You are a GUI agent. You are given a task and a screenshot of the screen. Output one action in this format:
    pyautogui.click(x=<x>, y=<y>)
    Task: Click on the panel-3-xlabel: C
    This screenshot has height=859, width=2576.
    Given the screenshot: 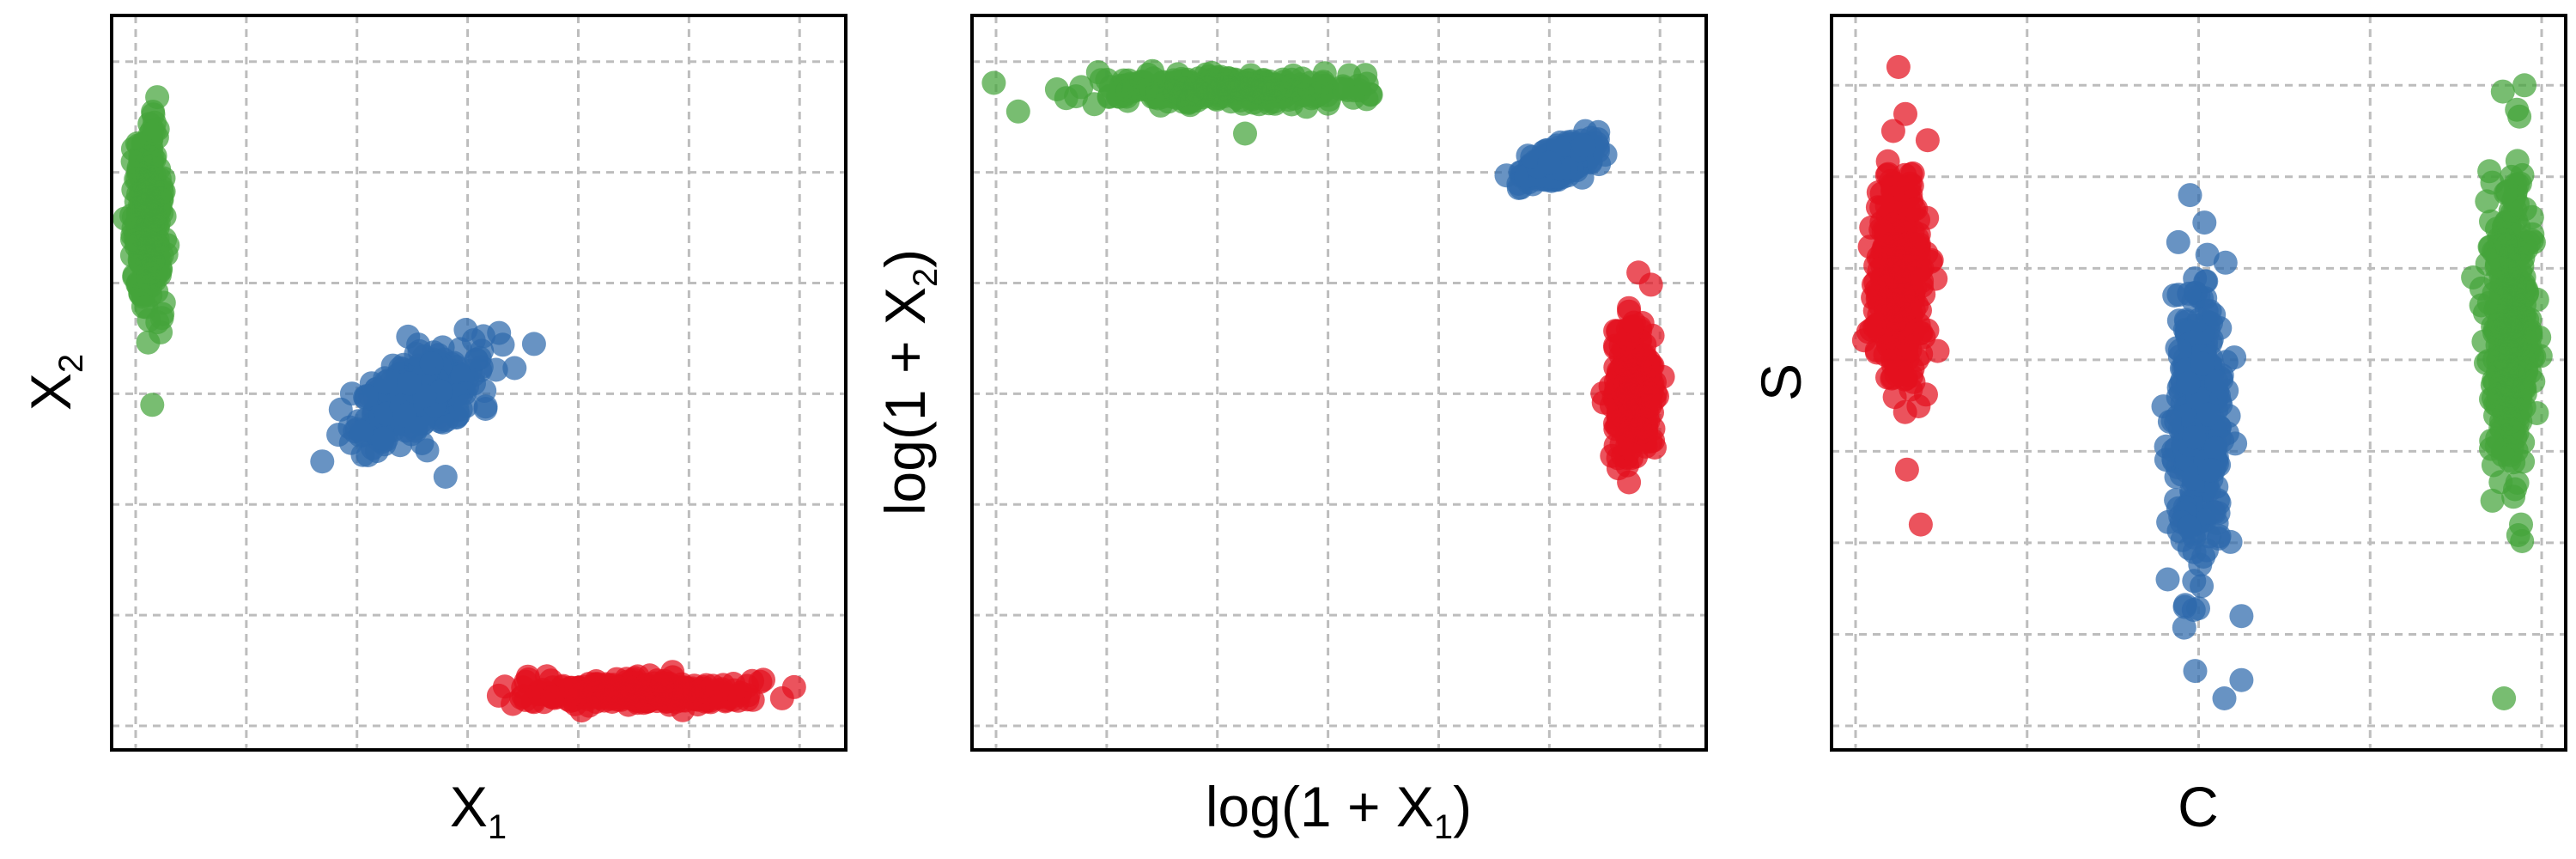 What is the action you would take?
    pyautogui.click(x=2199, y=806)
    